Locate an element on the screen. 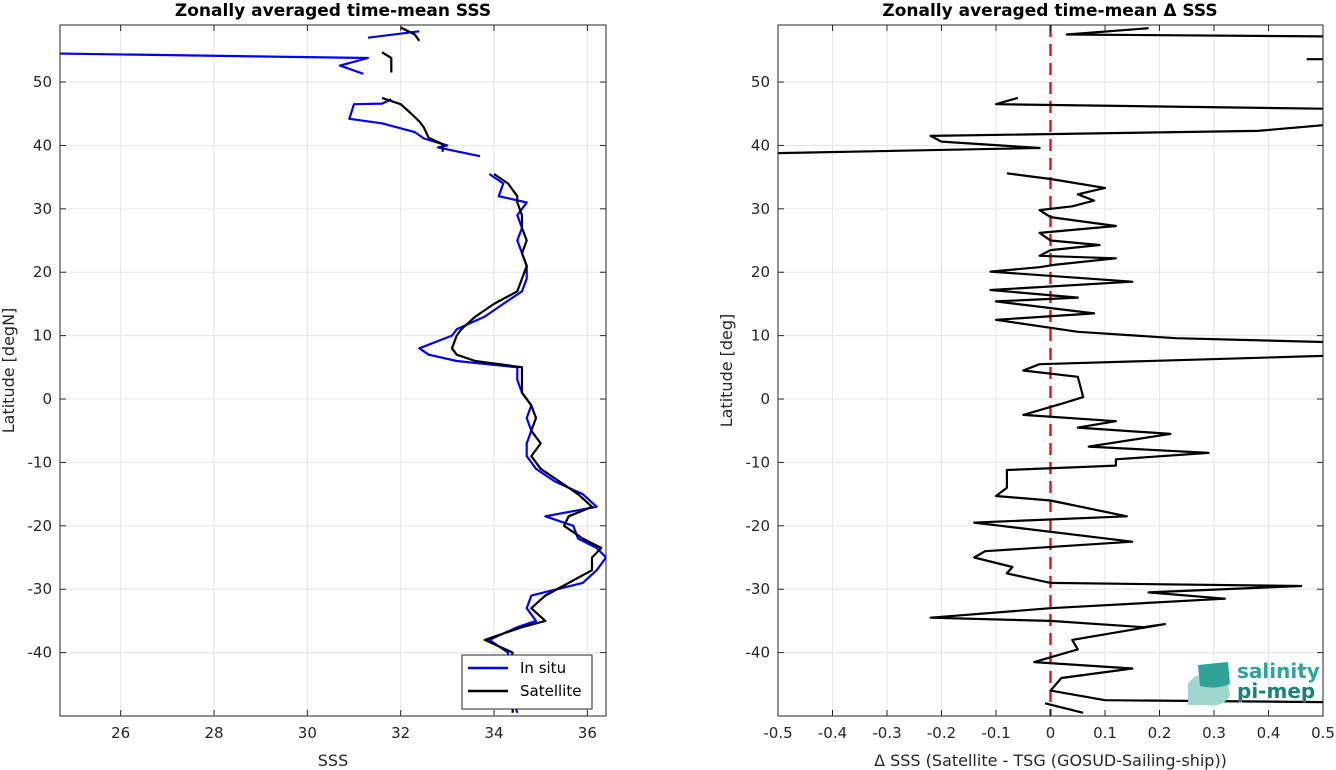  x-tick-label: -0.1 is located at coordinates (995, 733).